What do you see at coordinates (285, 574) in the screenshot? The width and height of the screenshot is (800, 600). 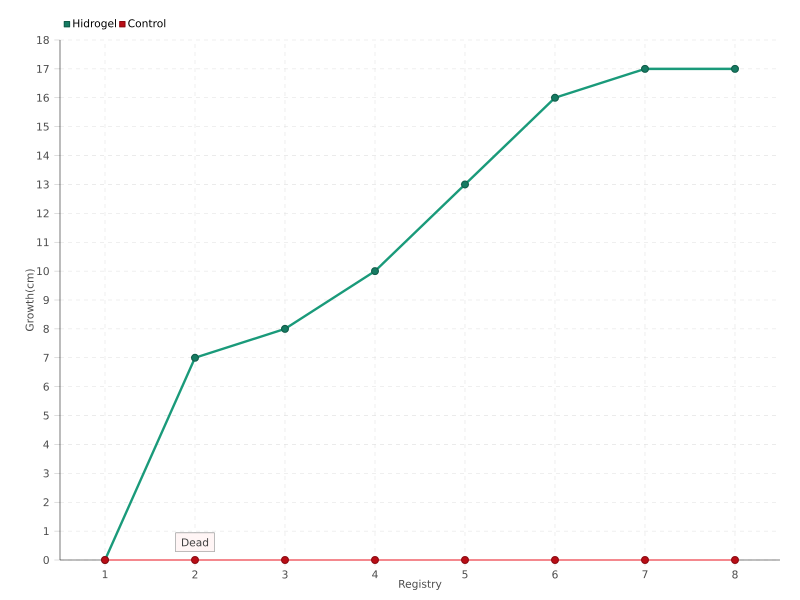 I see `x-tick-label: 3` at bounding box center [285, 574].